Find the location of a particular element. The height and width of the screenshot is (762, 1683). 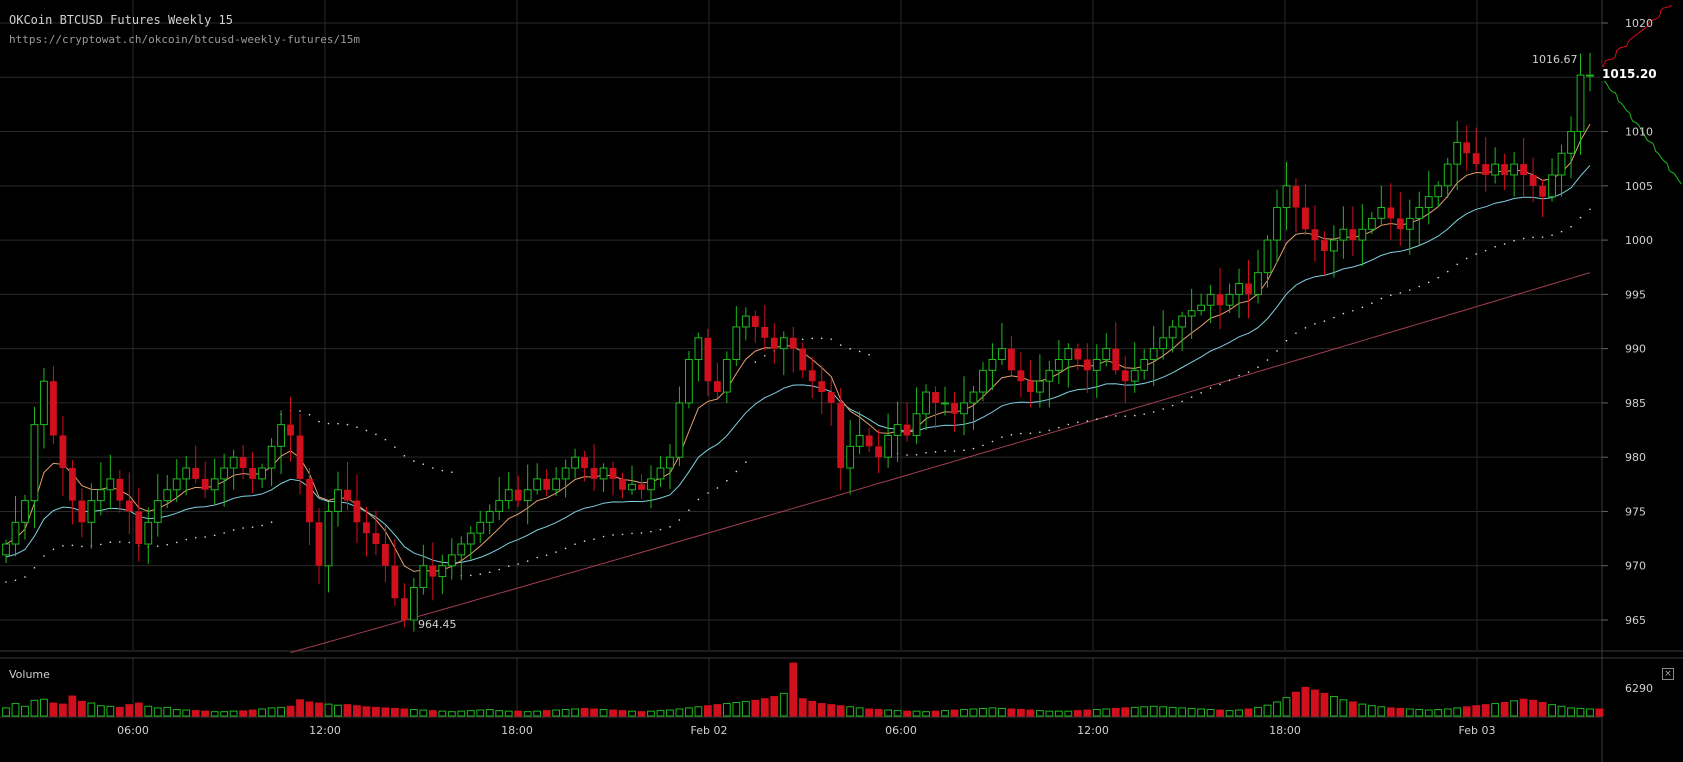

price-tick-label: 975 is located at coordinates (1635, 511).